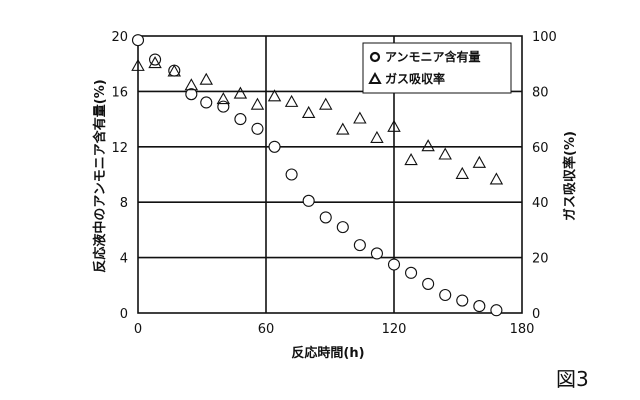 The width and height of the screenshot is (640, 400). What do you see at coordinates (540, 259) in the screenshot?
I see `y-right-tick-label: 20` at bounding box center [540, 259].